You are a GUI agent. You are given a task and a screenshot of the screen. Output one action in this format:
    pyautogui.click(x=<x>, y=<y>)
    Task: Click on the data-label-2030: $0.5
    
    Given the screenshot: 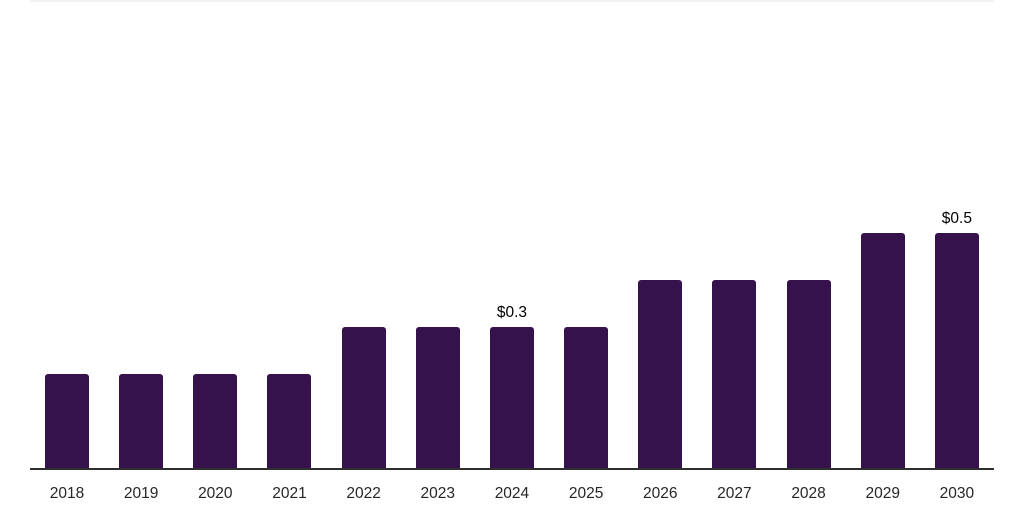 What is the action you would take?
    pyautogui.click(x=956, y=218)
    